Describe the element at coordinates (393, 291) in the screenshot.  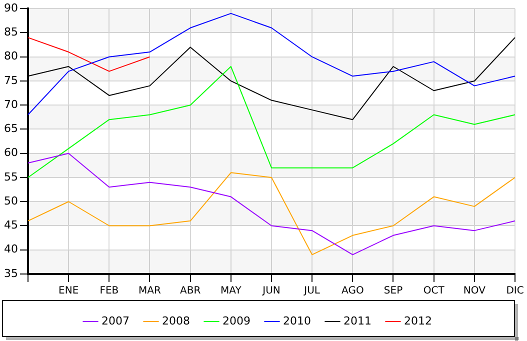
I see `x-tick-label: SEP` at that location.